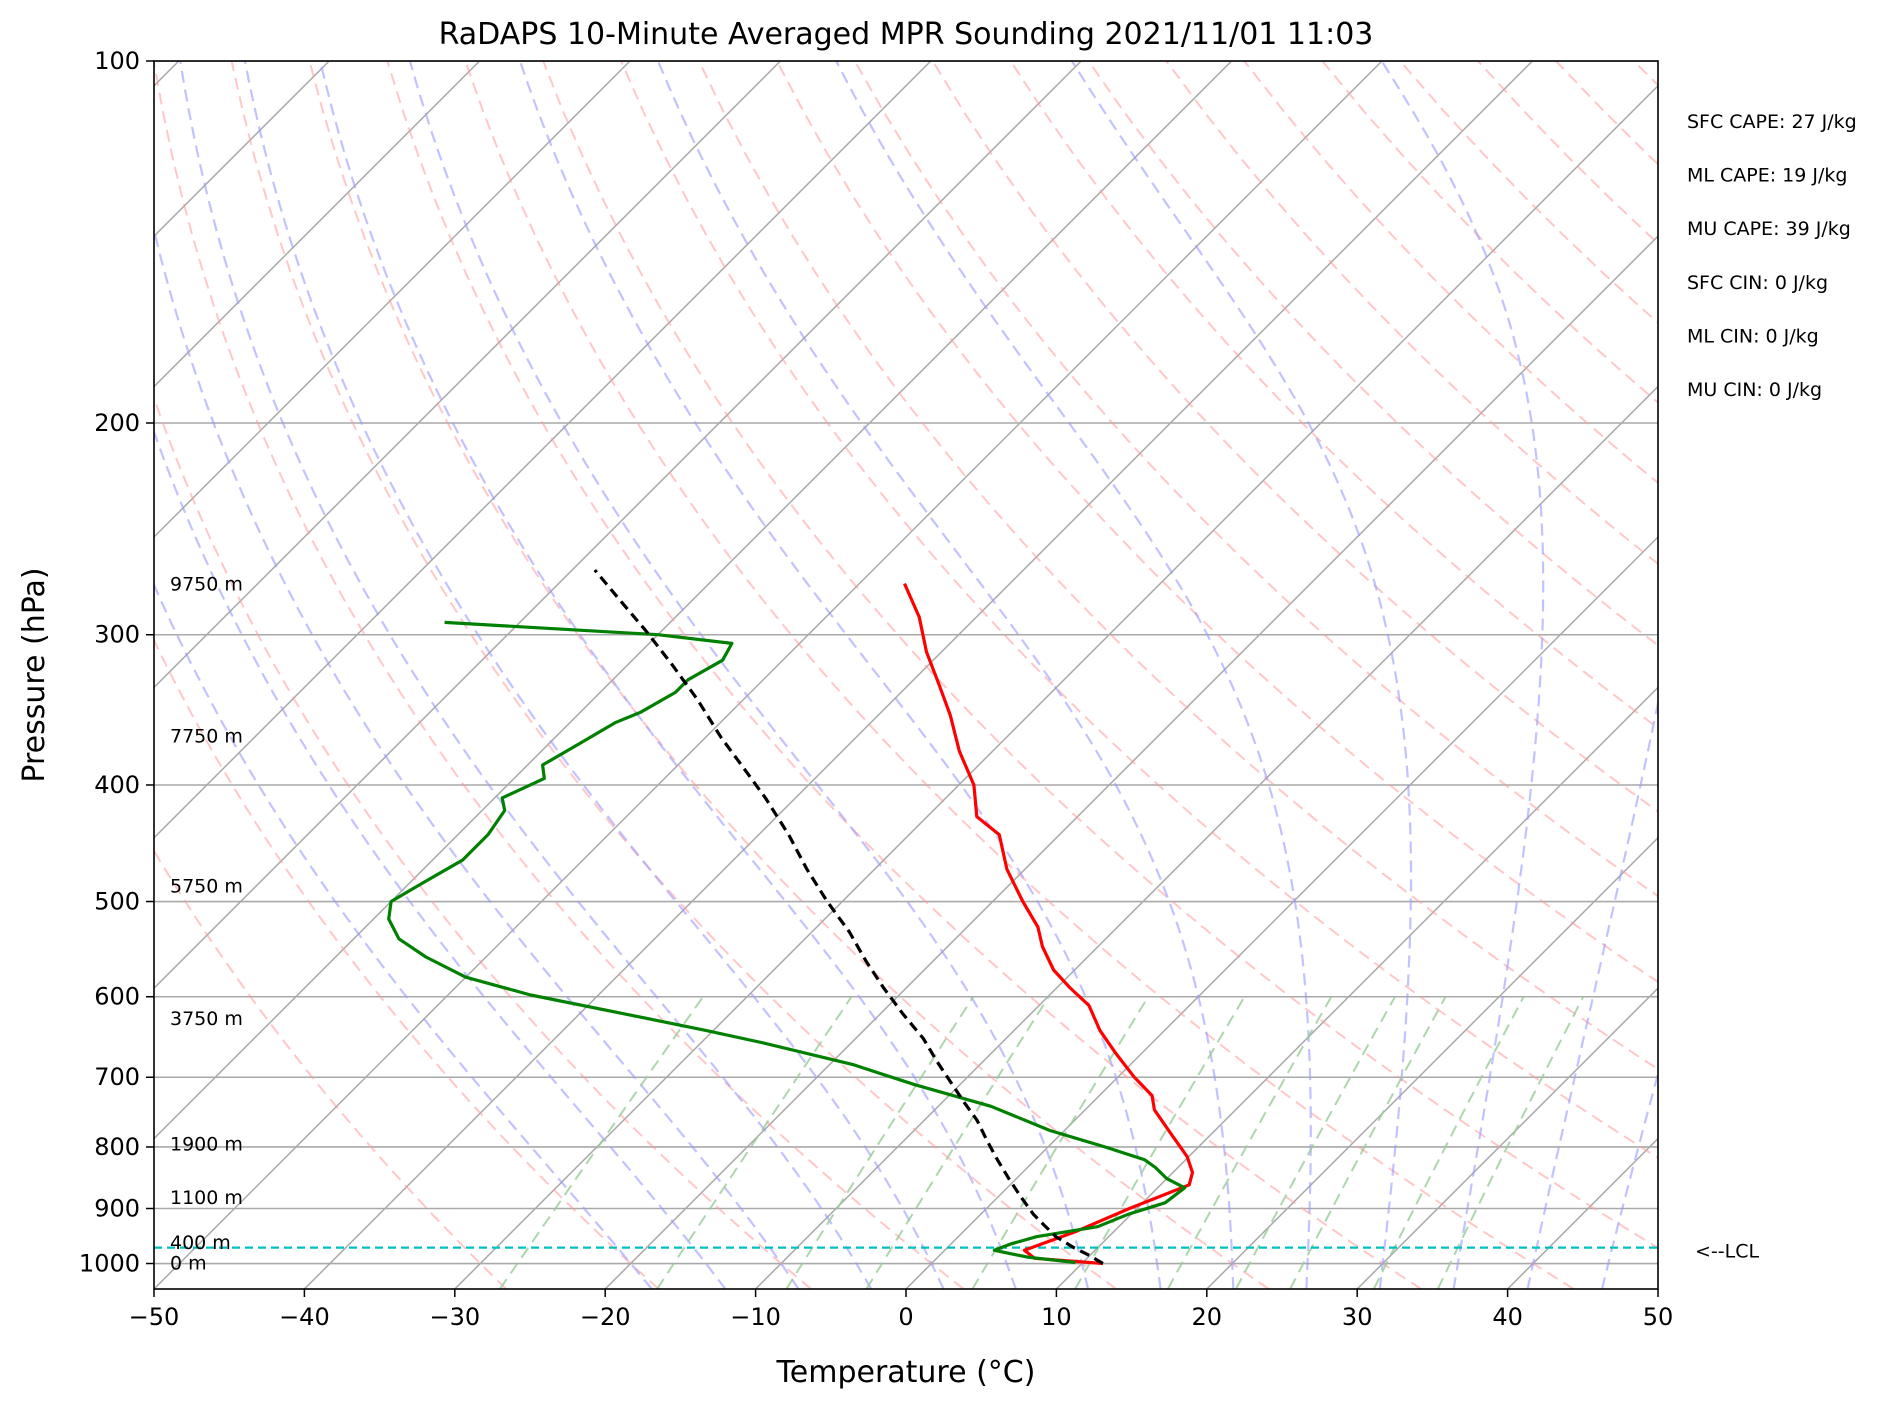  Describe the element at coordinates (304, 1317) in the screenshot. I see `x-tick-label: −40` at that location.